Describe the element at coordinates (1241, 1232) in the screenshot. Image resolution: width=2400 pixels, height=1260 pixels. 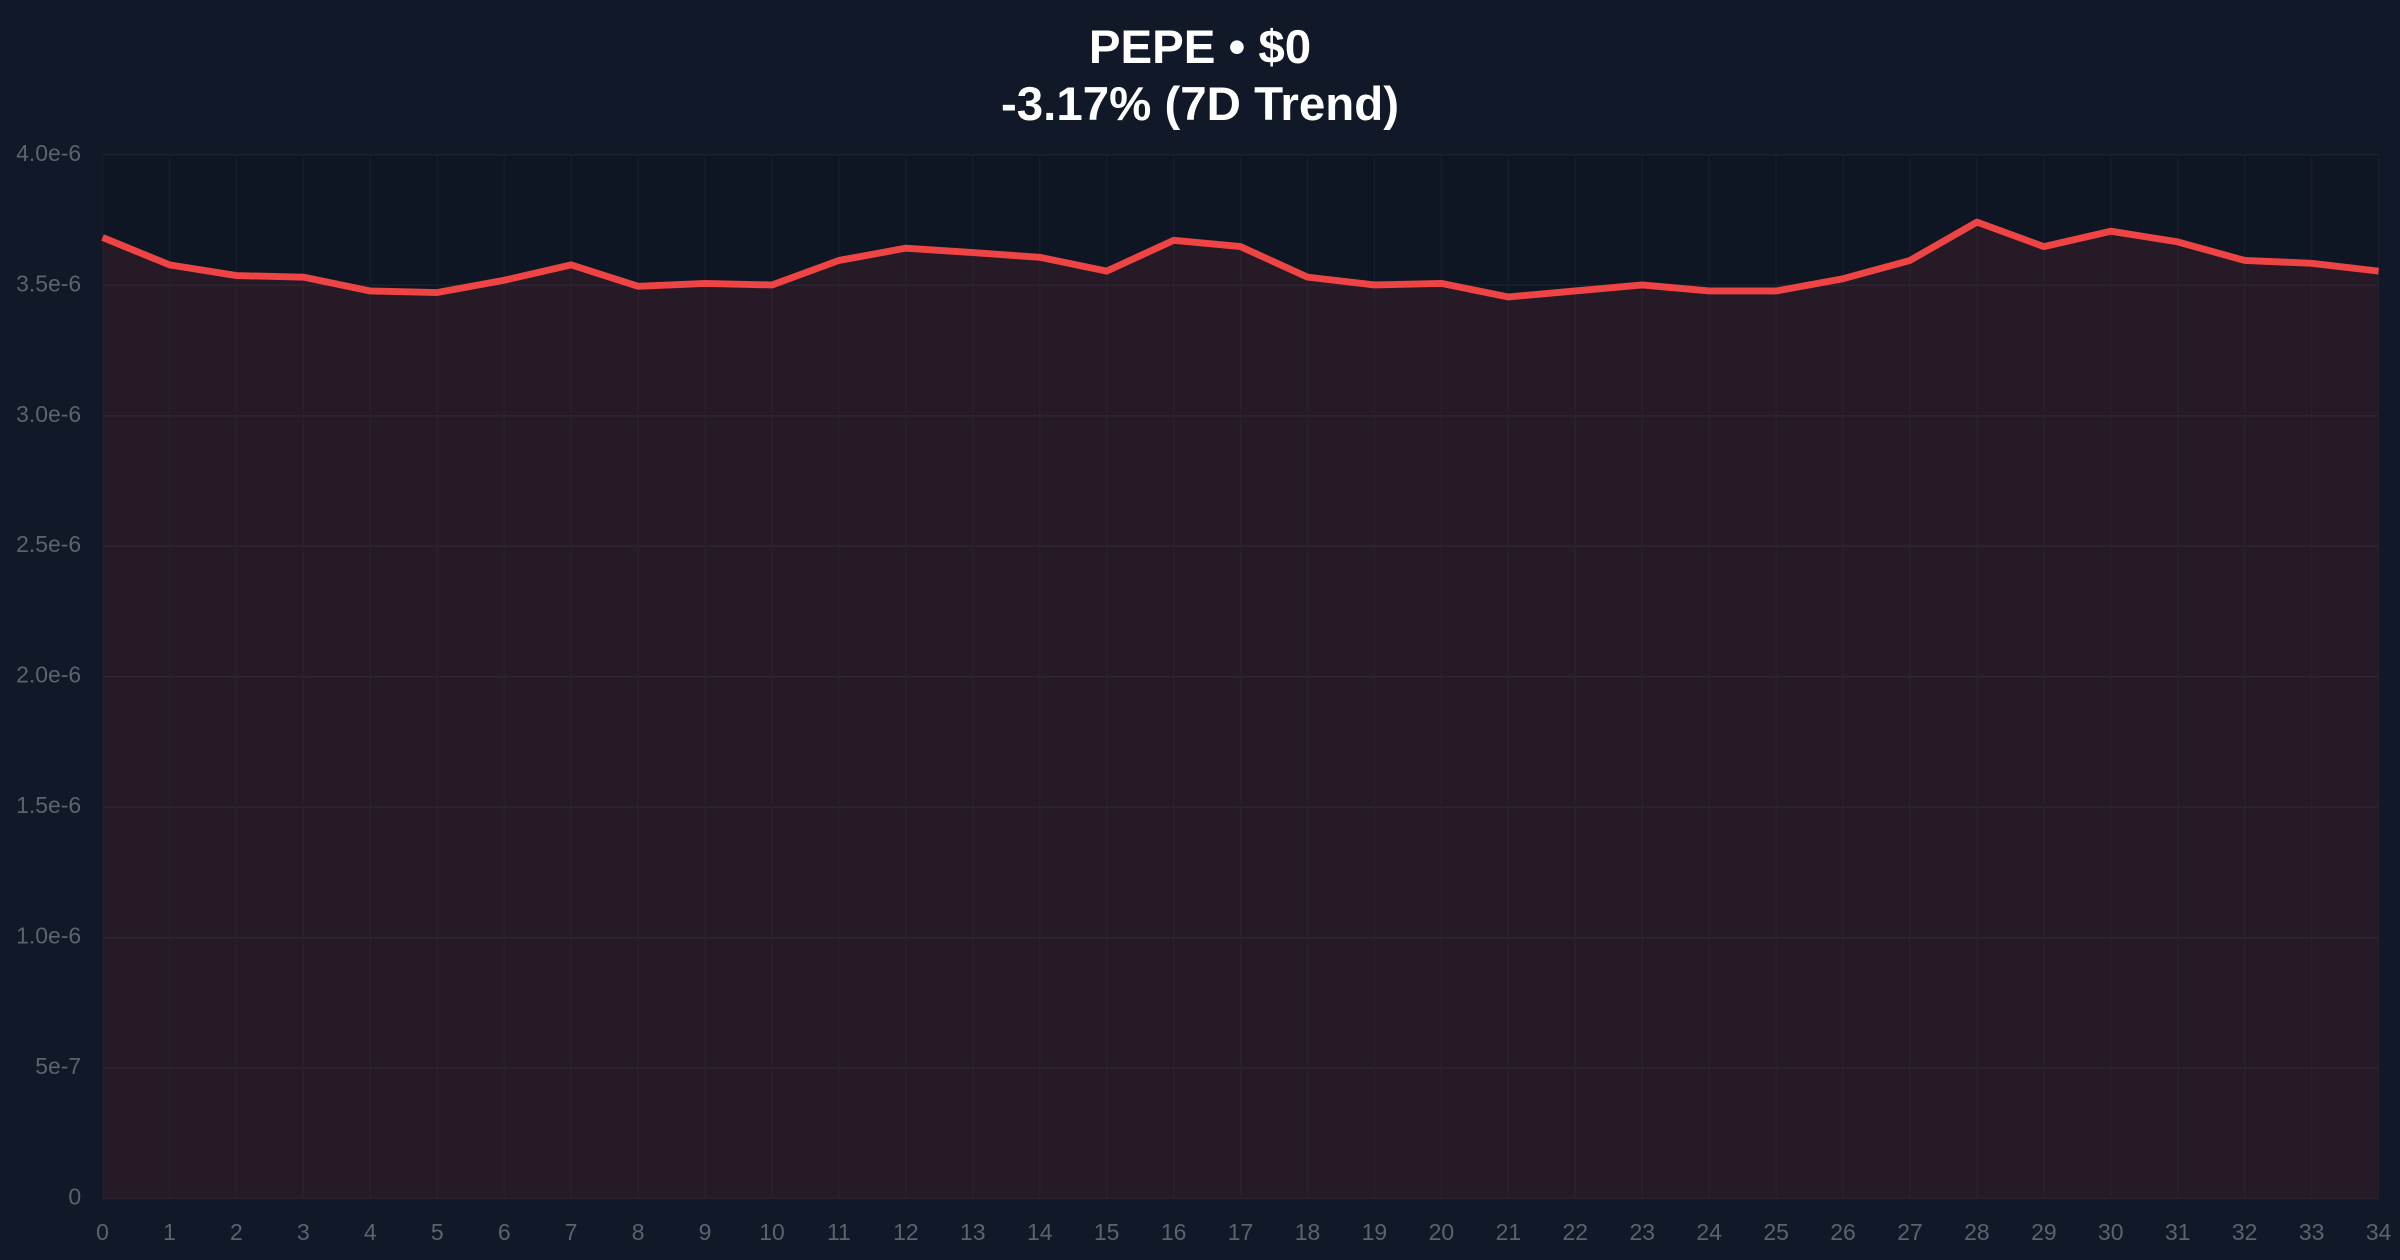
I see `x-tick-label: 17` at that location.